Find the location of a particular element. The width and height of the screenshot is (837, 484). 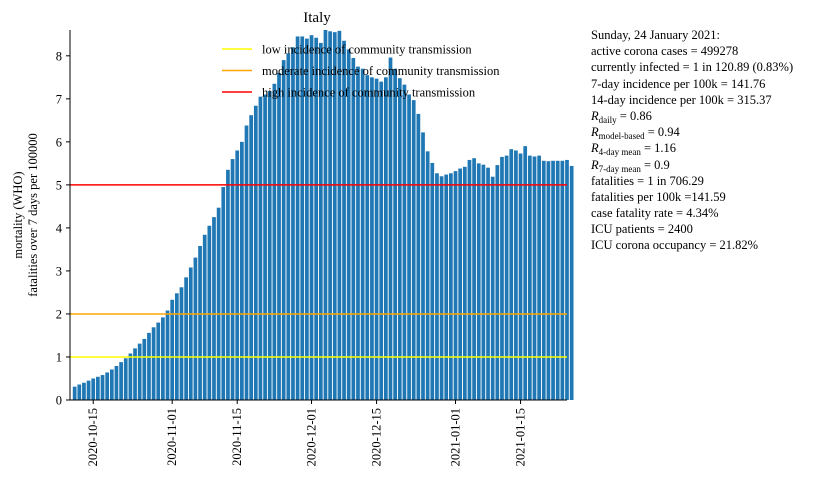

info-7day-incidence: 7-day incidence per 100k = 141.76 is located at coordinates (678, 83).